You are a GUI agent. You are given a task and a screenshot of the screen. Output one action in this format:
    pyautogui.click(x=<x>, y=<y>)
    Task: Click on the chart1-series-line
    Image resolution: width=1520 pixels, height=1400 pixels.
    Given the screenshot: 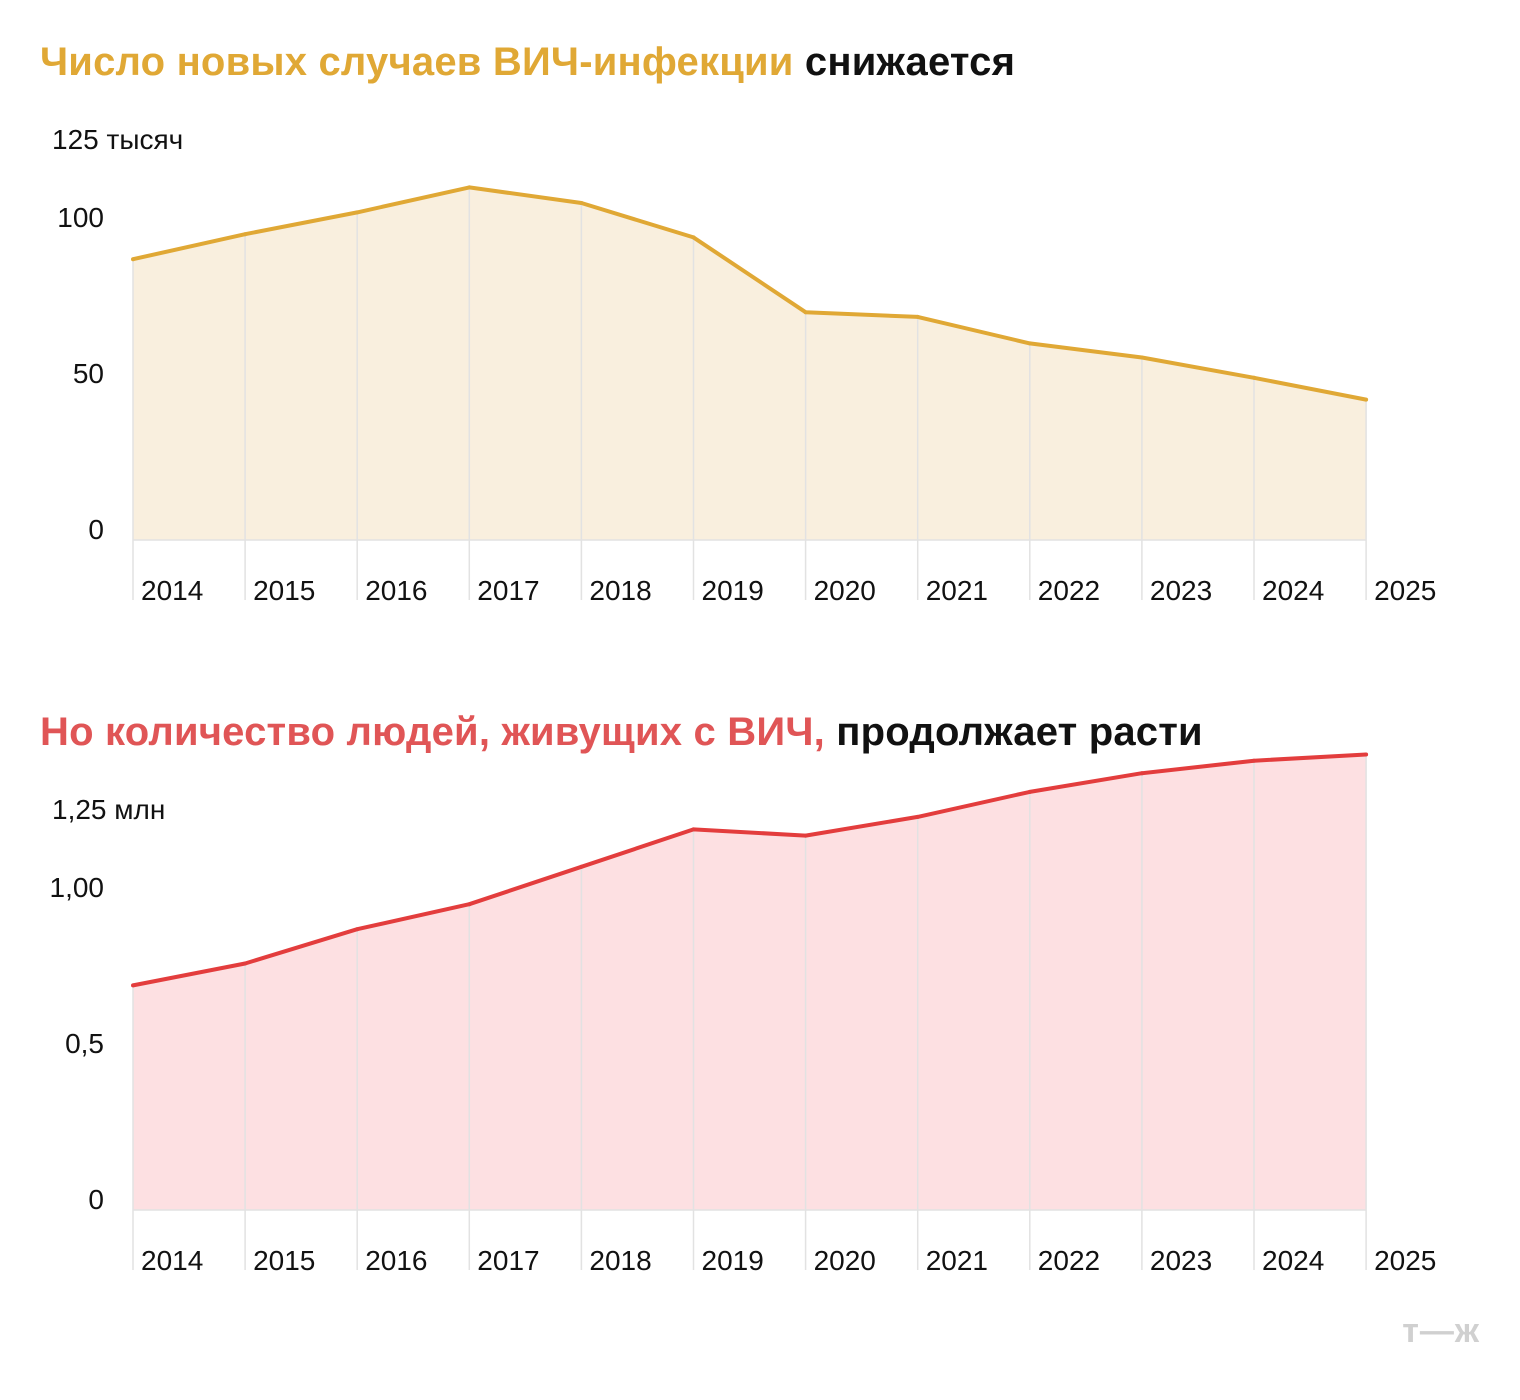 What is the action you would take?
    pyautogui.click(x=749, y=293)
    